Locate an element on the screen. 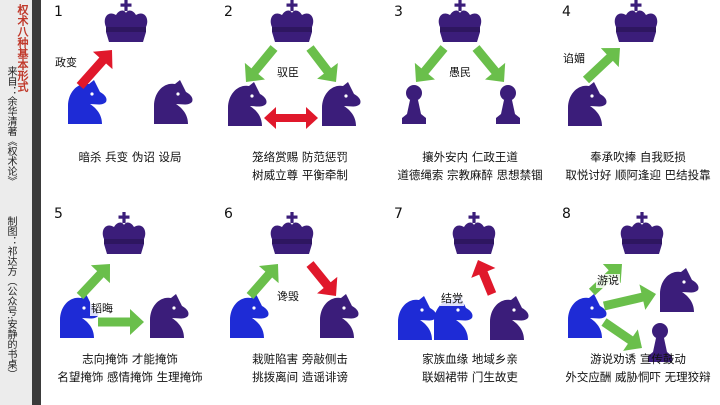  panel-number: 4 is located at coordinates (566, 12).